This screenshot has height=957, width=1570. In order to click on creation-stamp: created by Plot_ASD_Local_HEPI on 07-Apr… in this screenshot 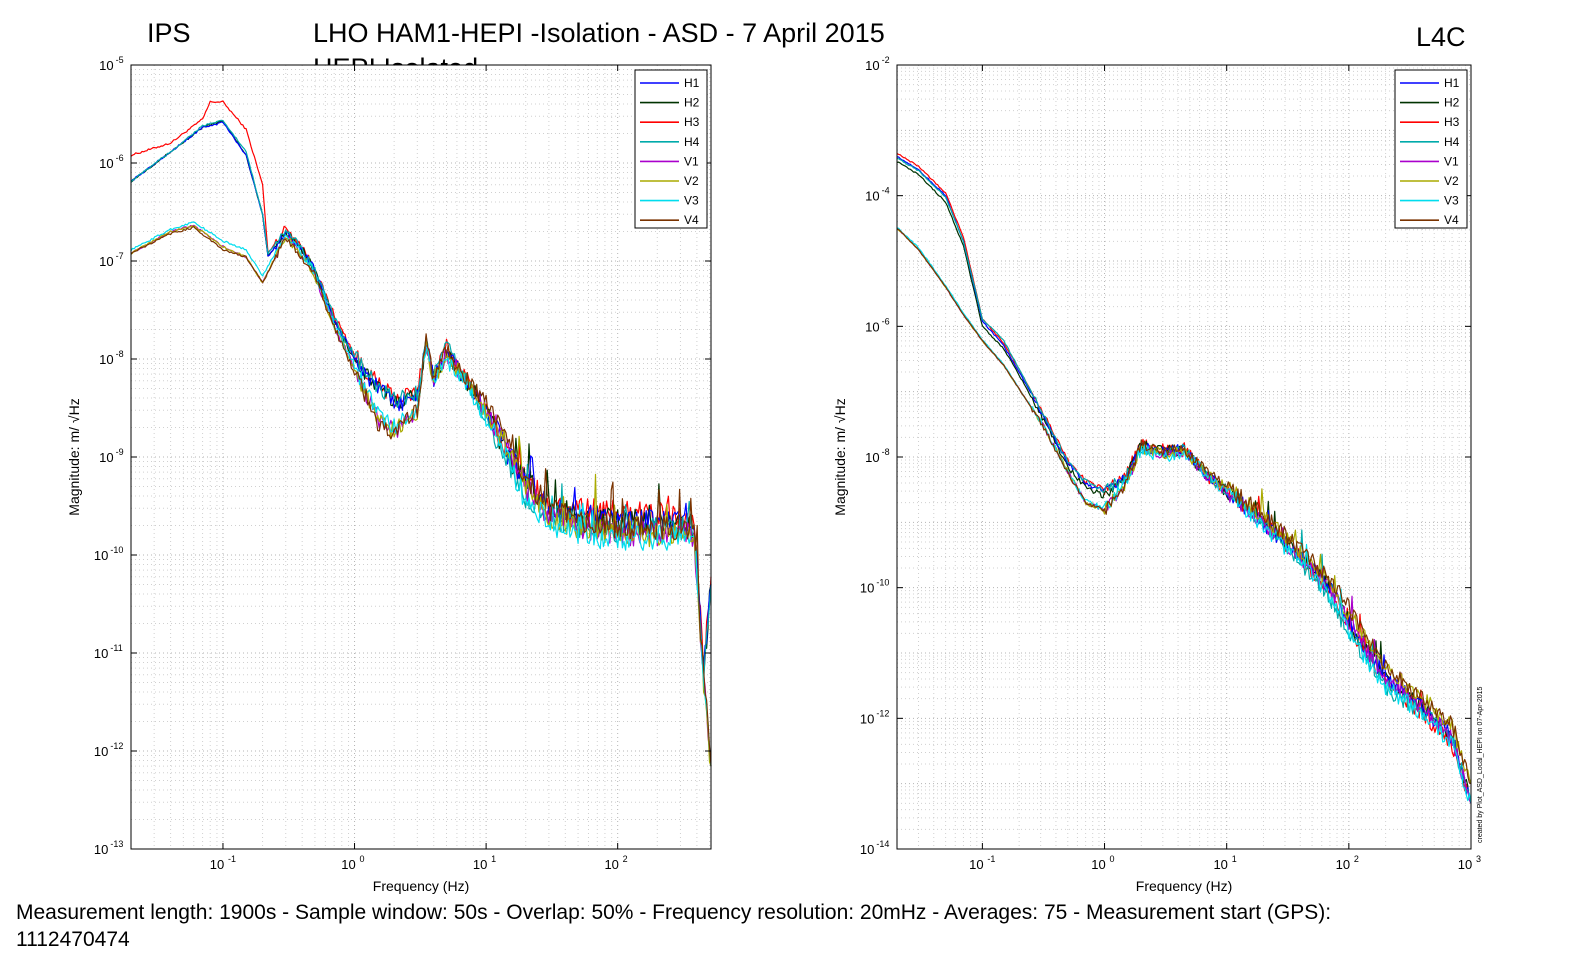, I will do `click(1480, 764)`.